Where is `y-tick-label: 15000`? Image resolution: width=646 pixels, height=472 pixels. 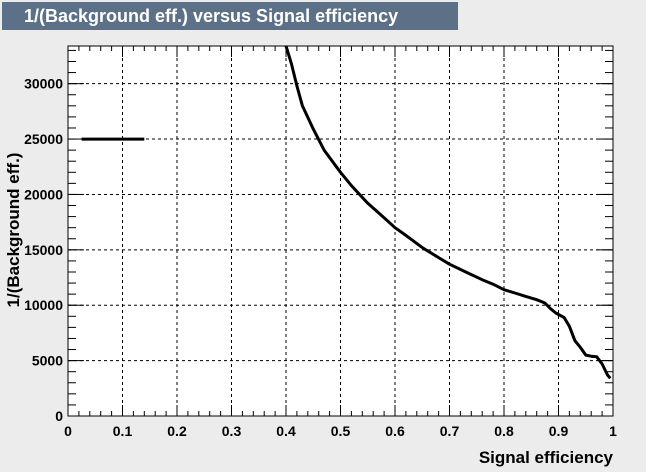 y-tick-label: 15000 is located at coordinates (43, 250).